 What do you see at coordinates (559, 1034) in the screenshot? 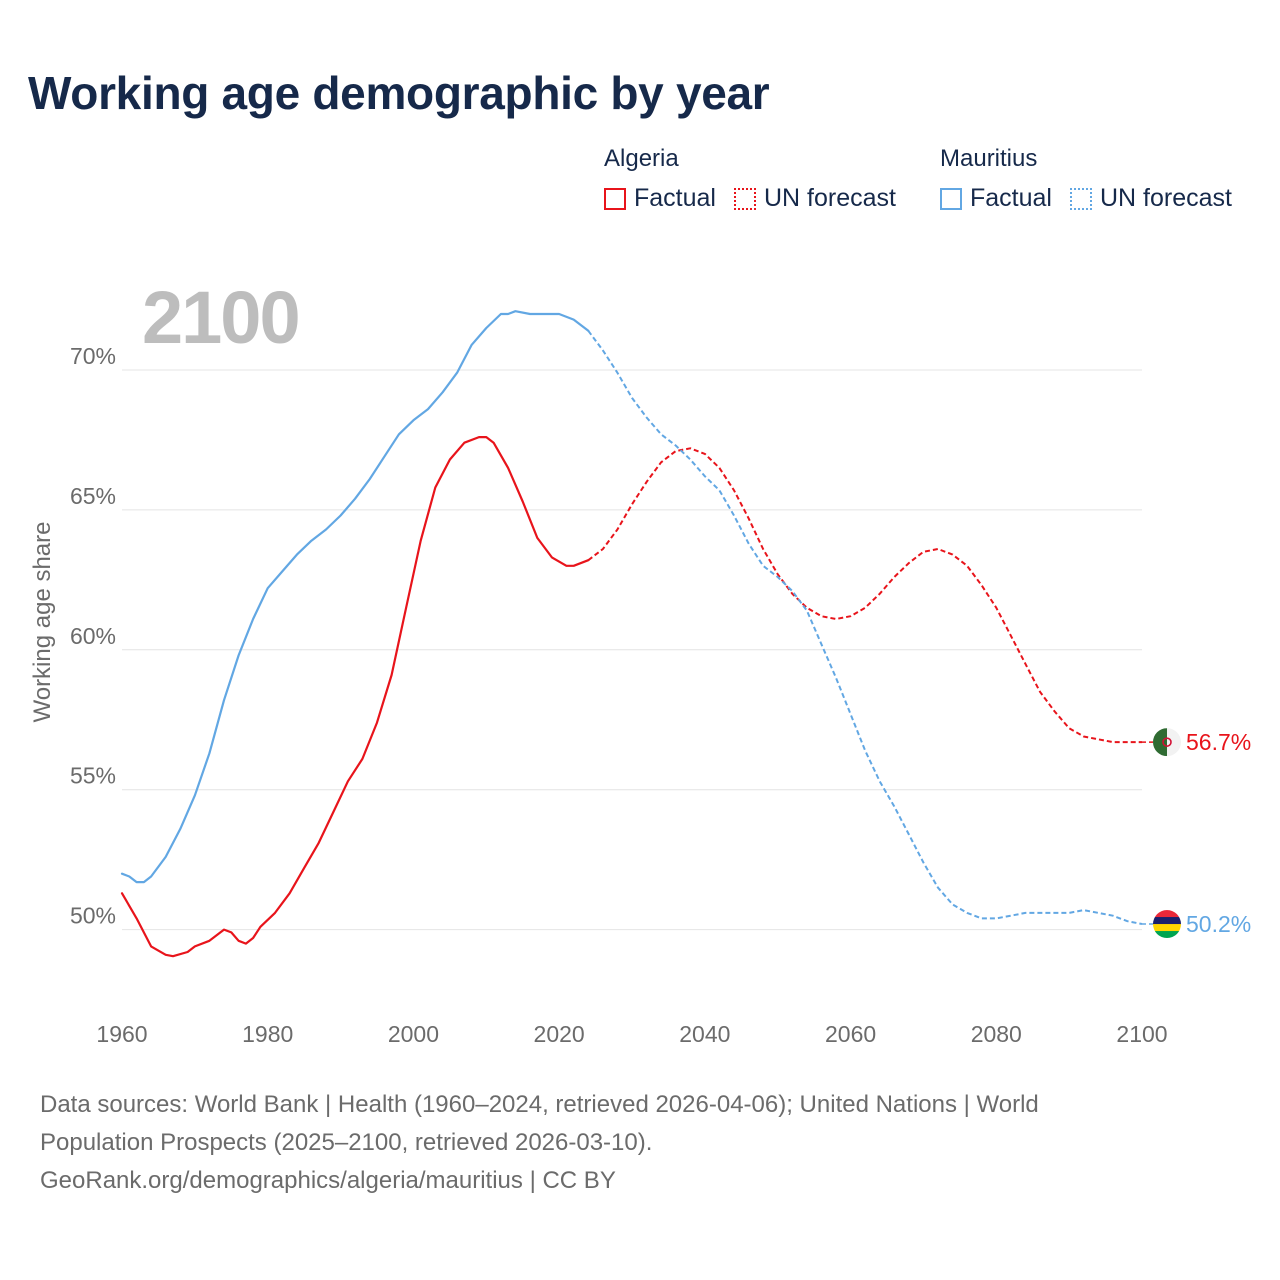
I see `x-tick-label: 2020` at bounding box center [559, 1034].